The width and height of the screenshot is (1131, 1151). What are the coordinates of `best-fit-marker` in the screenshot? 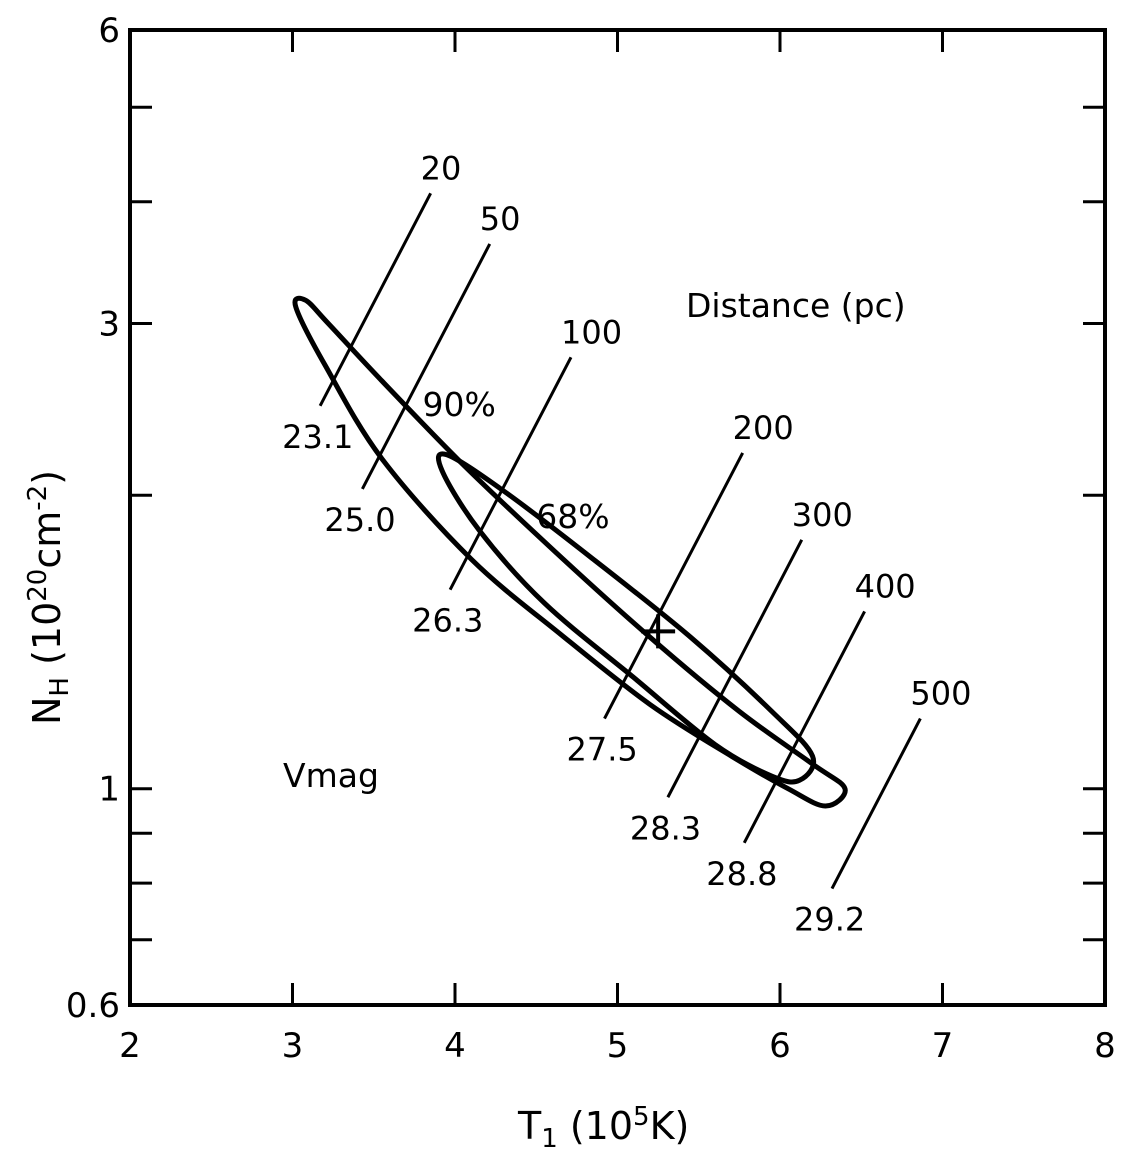 It's located at (658, 631).